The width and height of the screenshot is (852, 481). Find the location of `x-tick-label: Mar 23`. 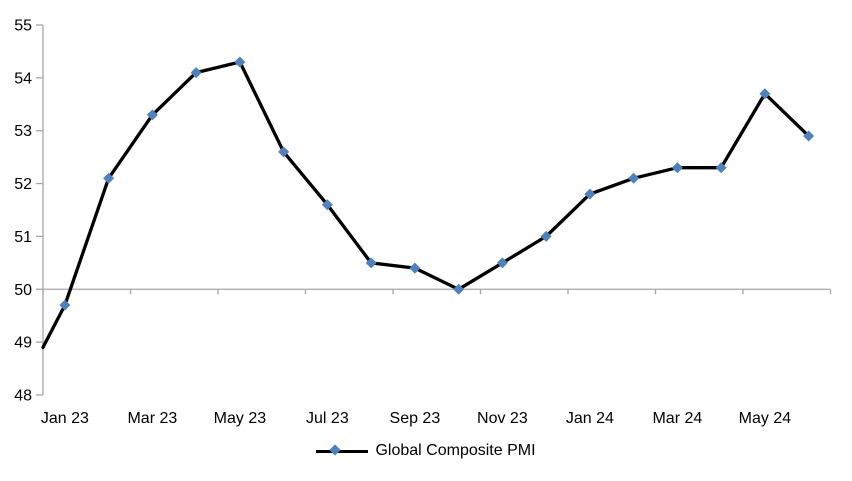

x-tick-label: Mar 23 is located at coordinates (152, 418).